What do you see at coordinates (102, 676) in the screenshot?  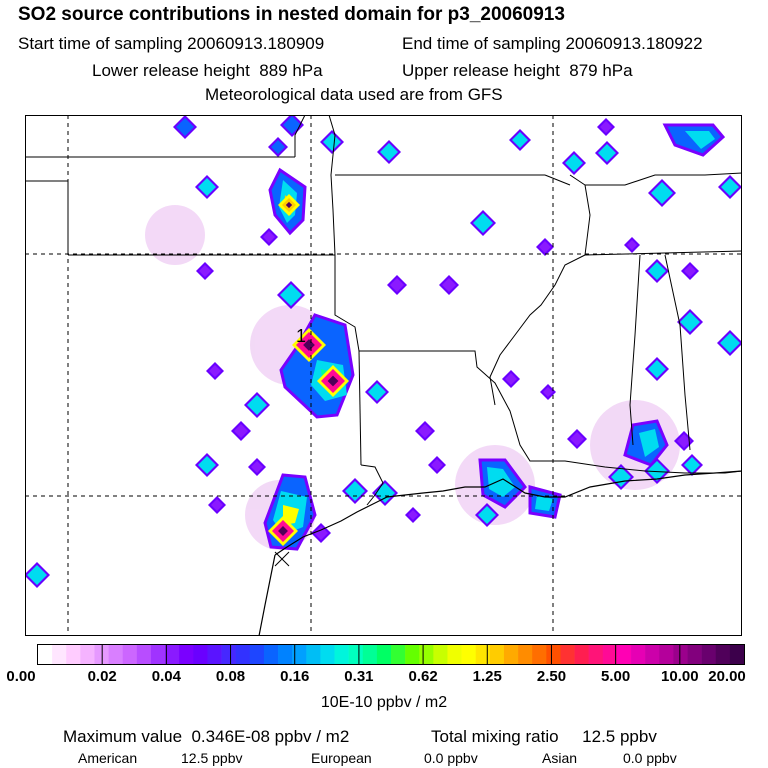 I see `colorbar-tick-label: 0.02` at bounding box center [102, 676].